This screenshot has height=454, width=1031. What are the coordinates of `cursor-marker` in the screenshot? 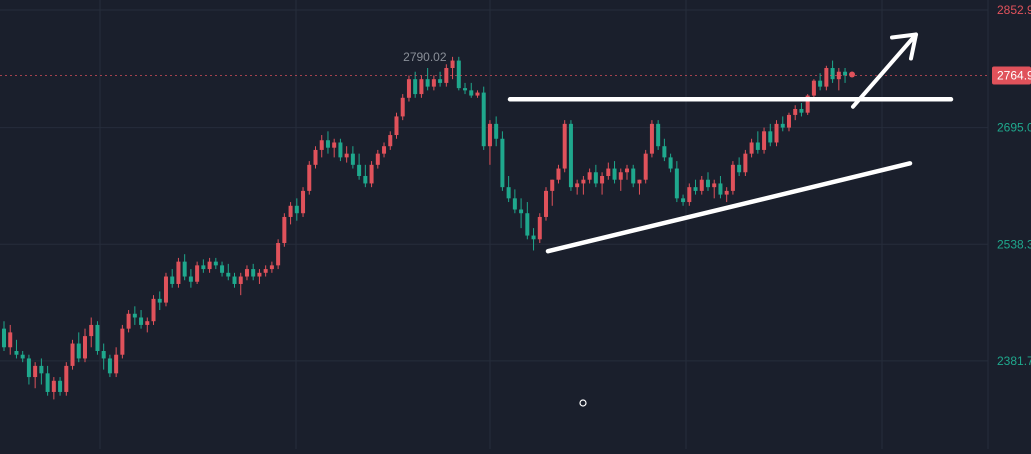 It's located at (583, 403).